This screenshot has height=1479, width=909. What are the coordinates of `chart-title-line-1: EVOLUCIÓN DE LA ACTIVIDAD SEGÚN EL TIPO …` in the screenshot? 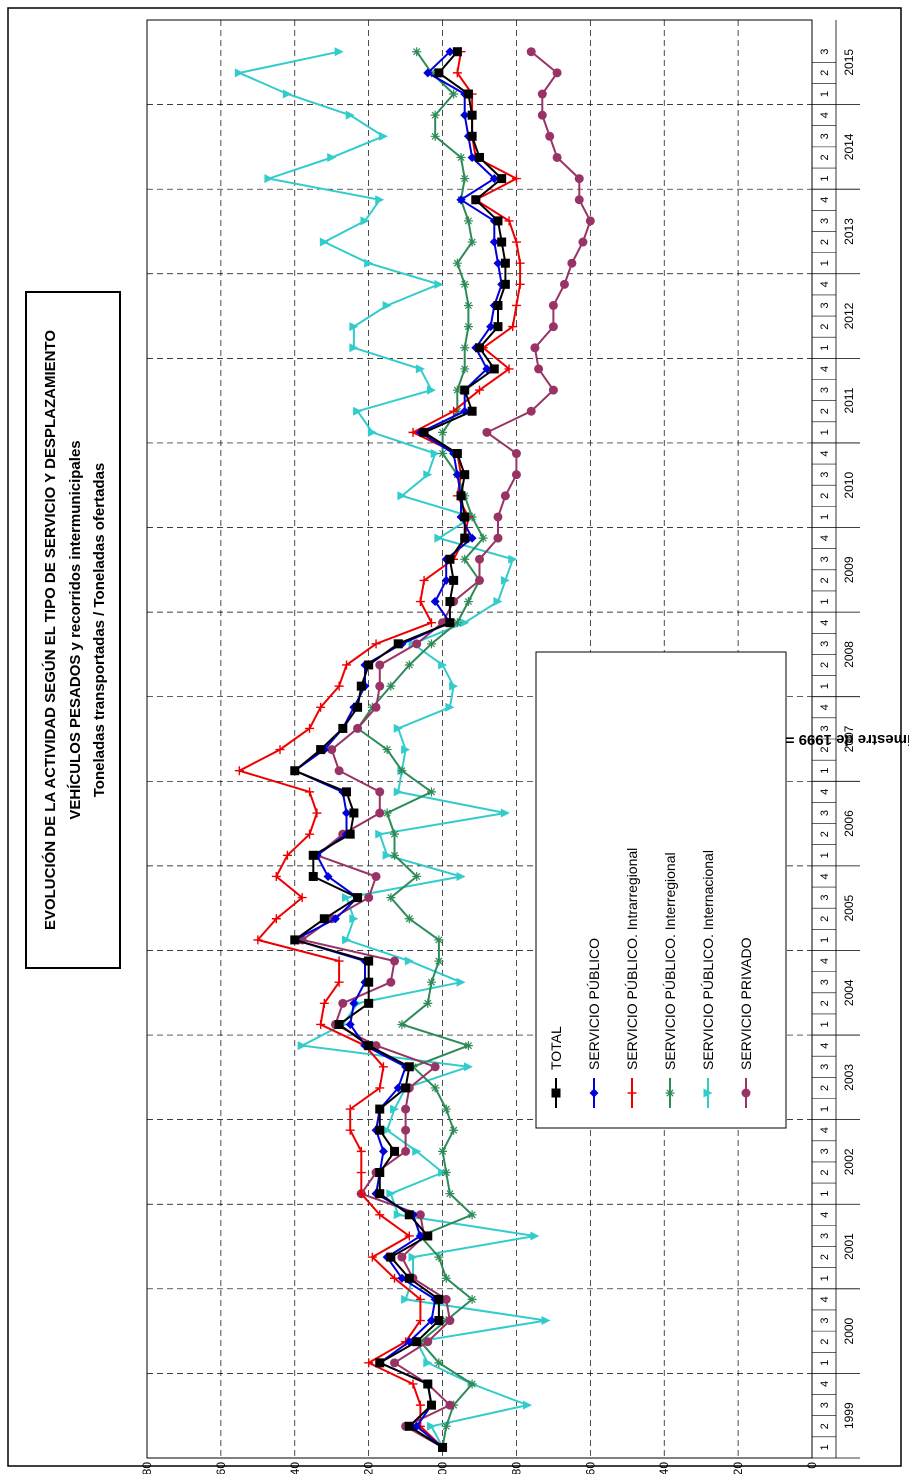 It's located at (50, 630).